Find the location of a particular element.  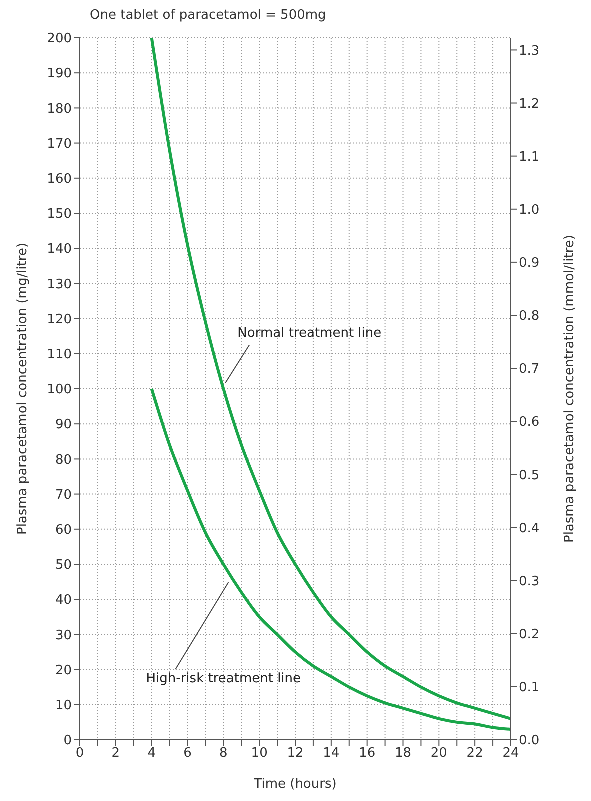

x-tick-label: 0 is located at coordinates (80, 754).